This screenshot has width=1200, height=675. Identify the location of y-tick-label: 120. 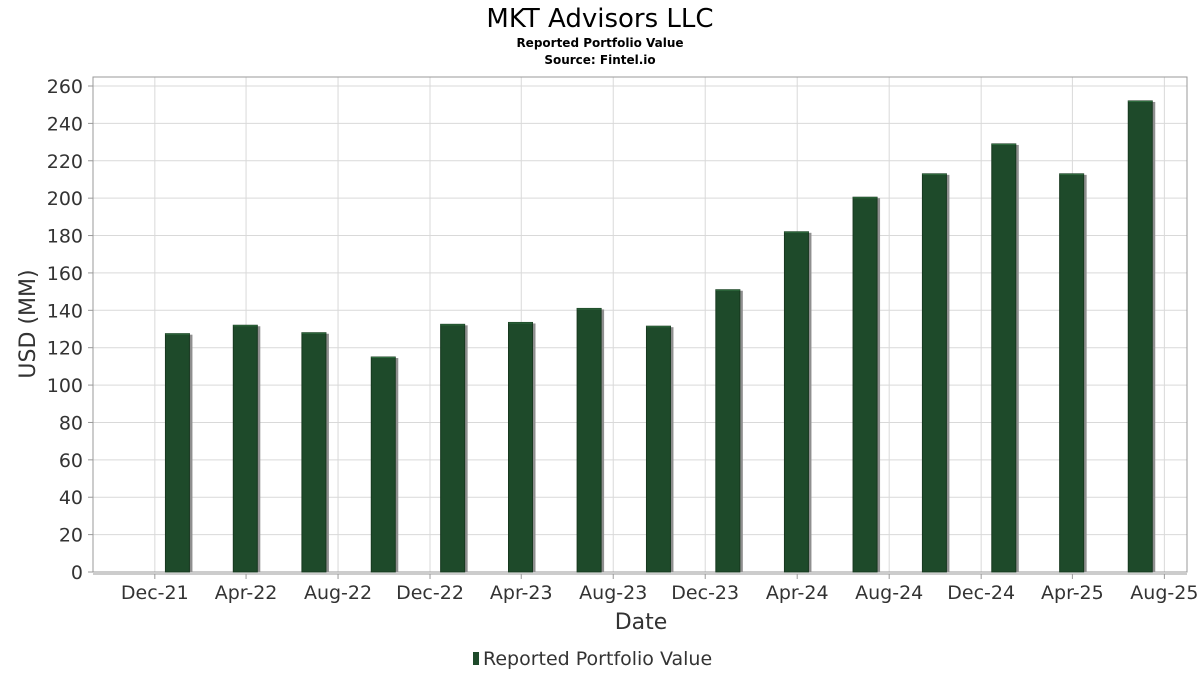
(65, 349).